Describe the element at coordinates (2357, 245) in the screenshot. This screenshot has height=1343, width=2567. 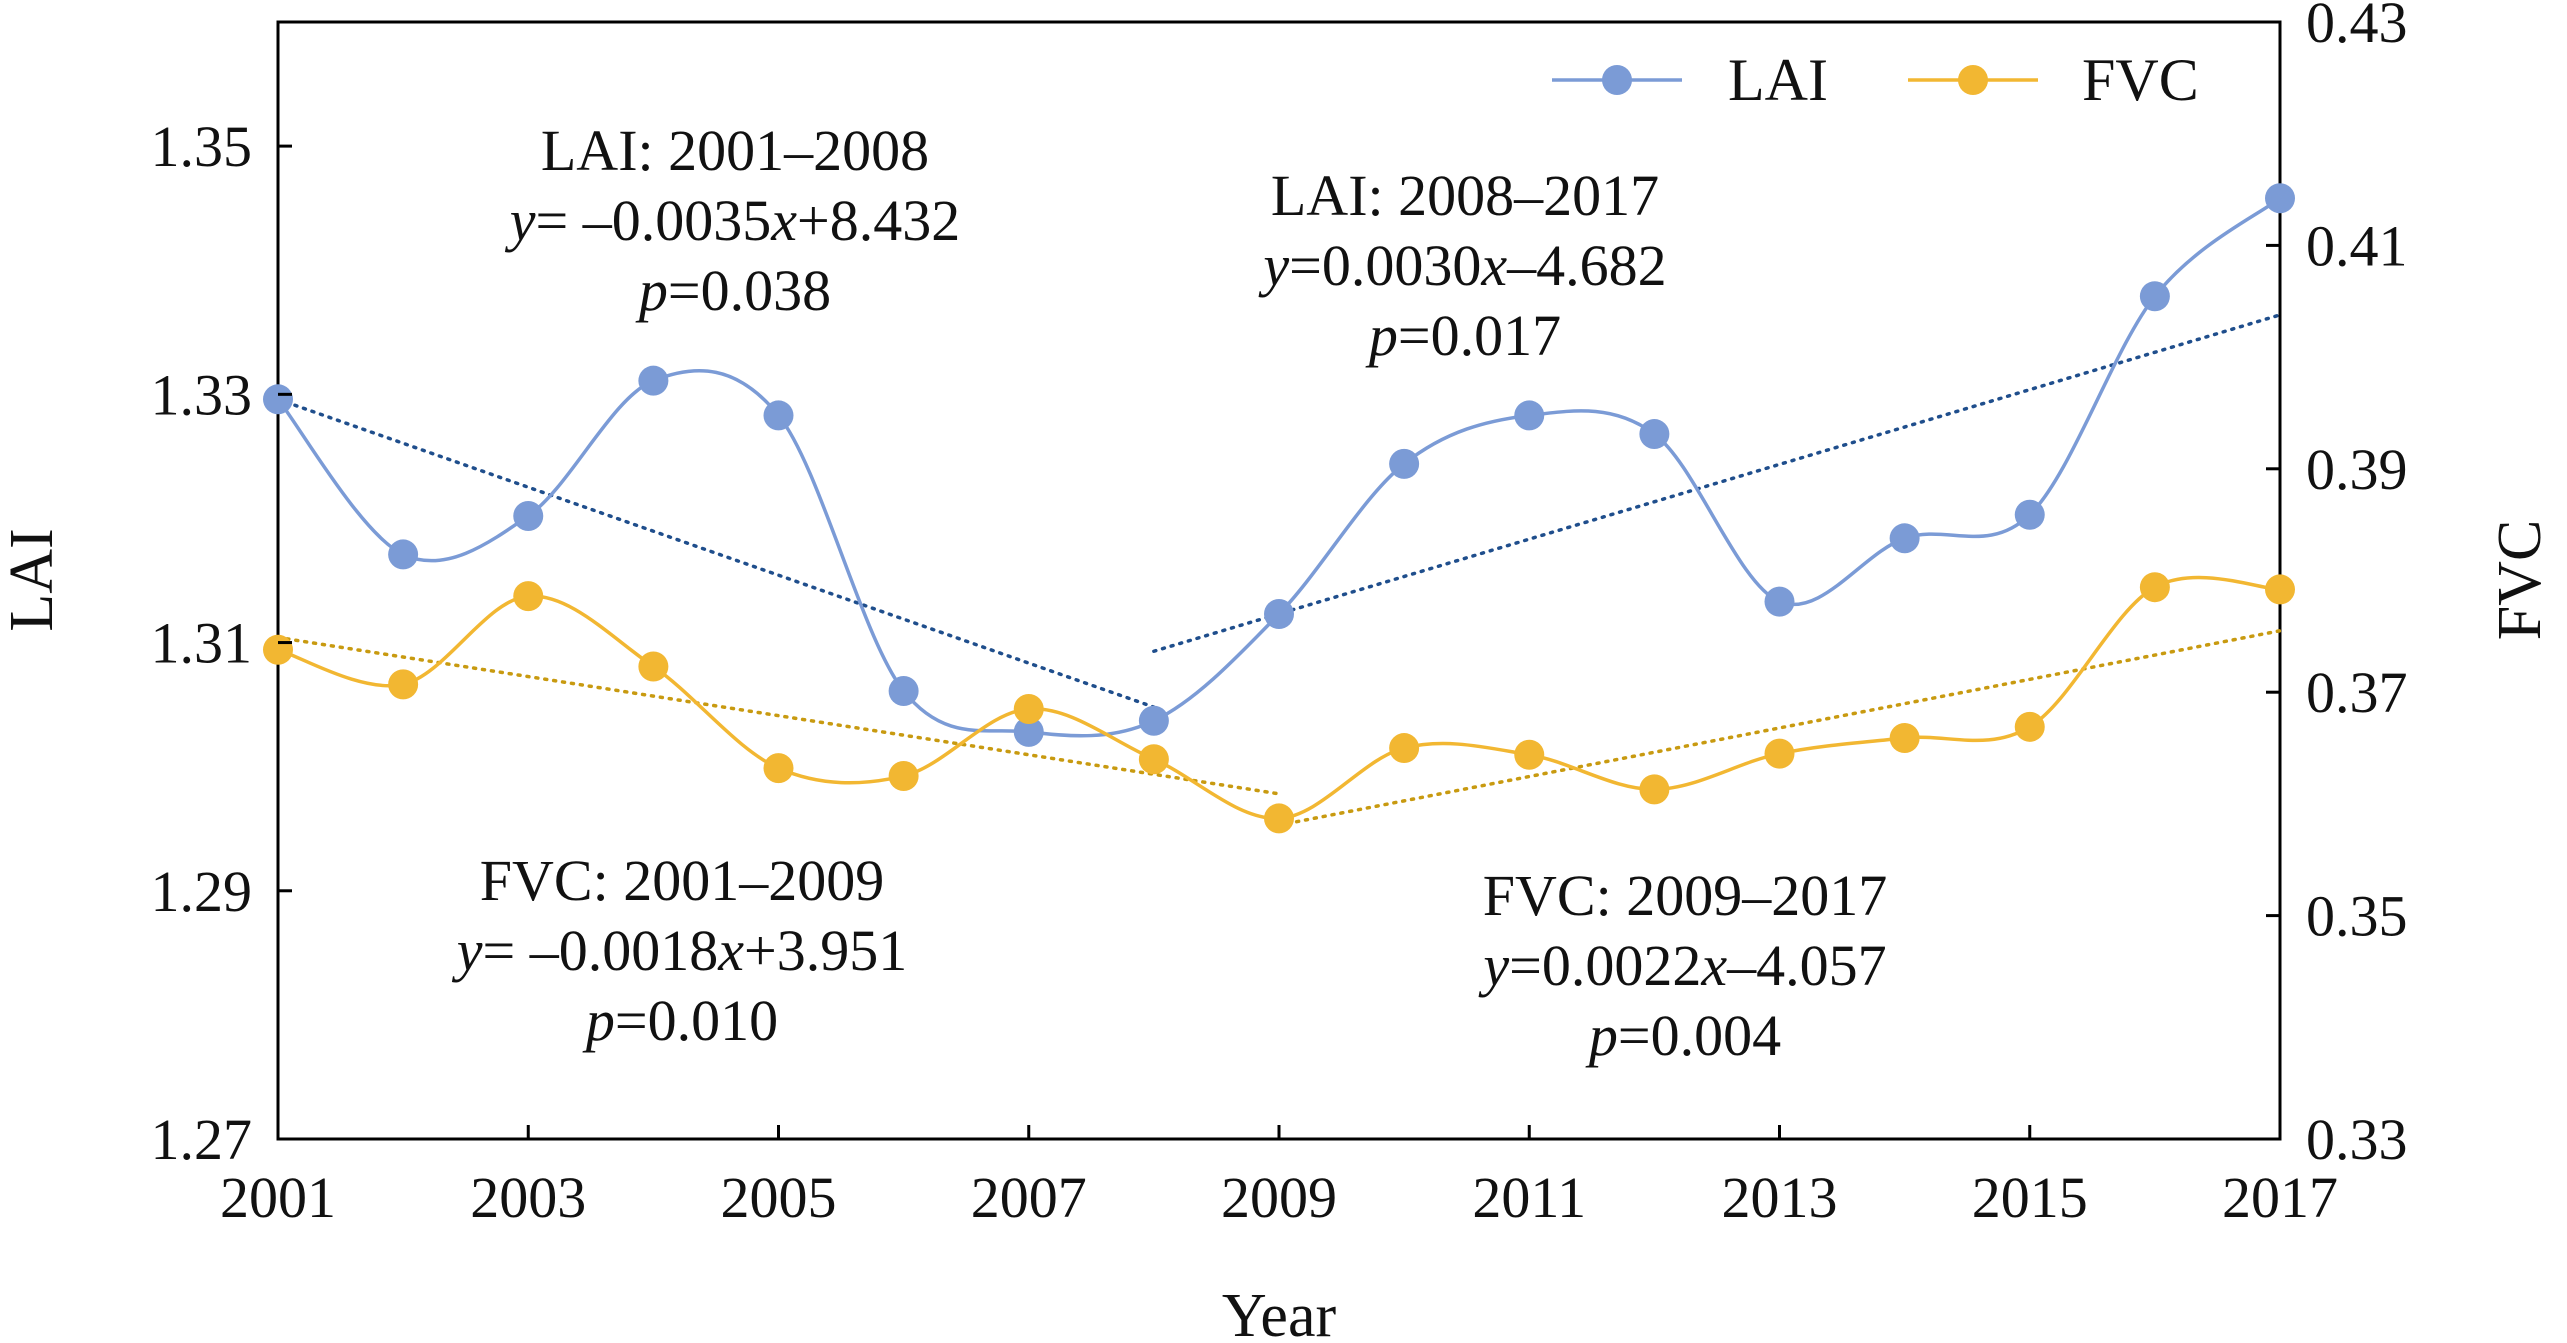
I see `y-right-tick-label: 0.41` at that location.